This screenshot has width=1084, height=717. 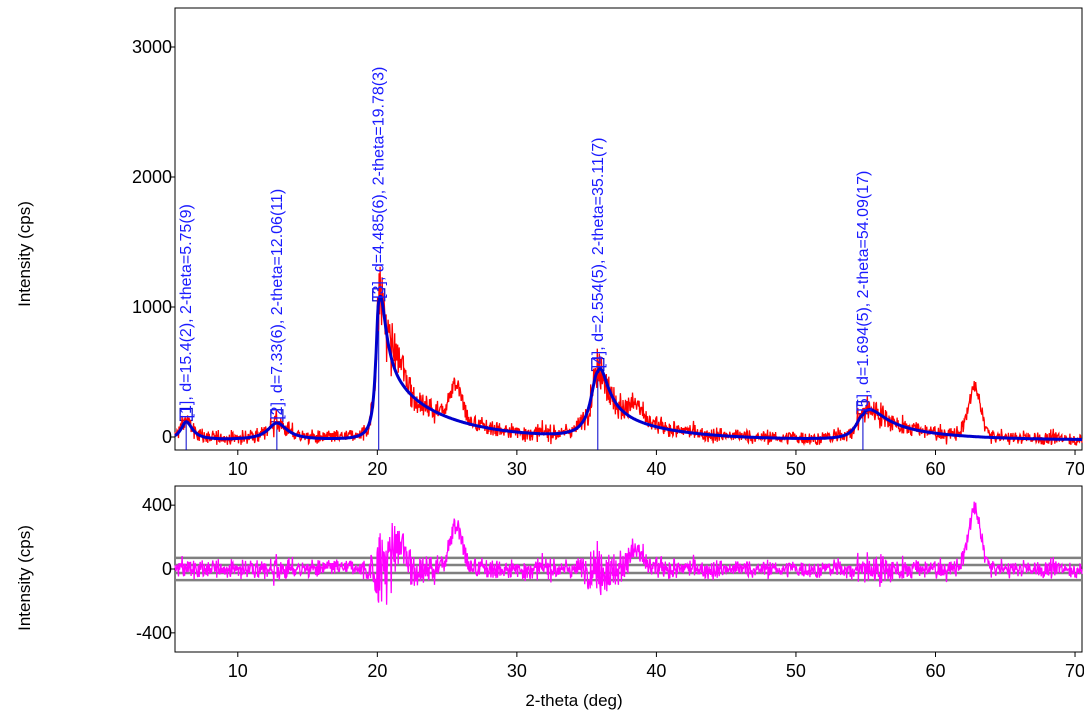 What do you see at coordinates (238, 469) in the screenshot?
I see `main-x-tick-label: 10` at bounding box center [238, 469].